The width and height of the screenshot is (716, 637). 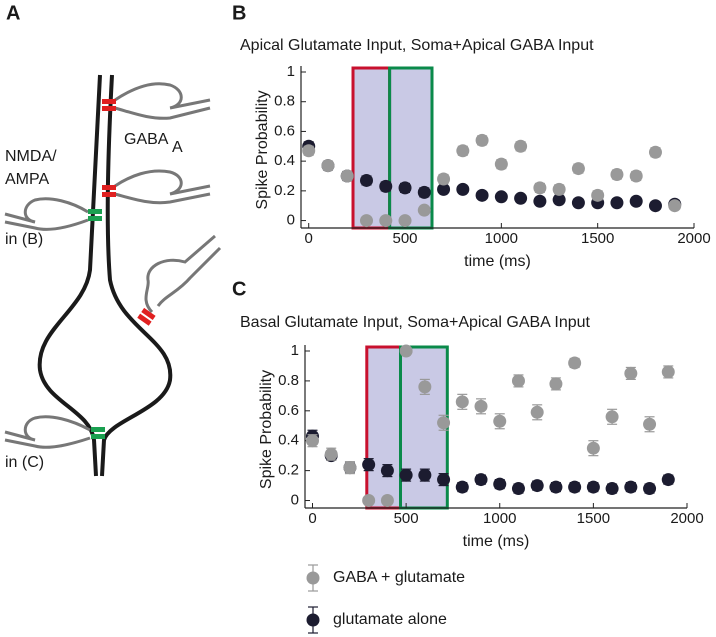 I want to click on x-axis-label: time (ms), so click(x=497, y=261).